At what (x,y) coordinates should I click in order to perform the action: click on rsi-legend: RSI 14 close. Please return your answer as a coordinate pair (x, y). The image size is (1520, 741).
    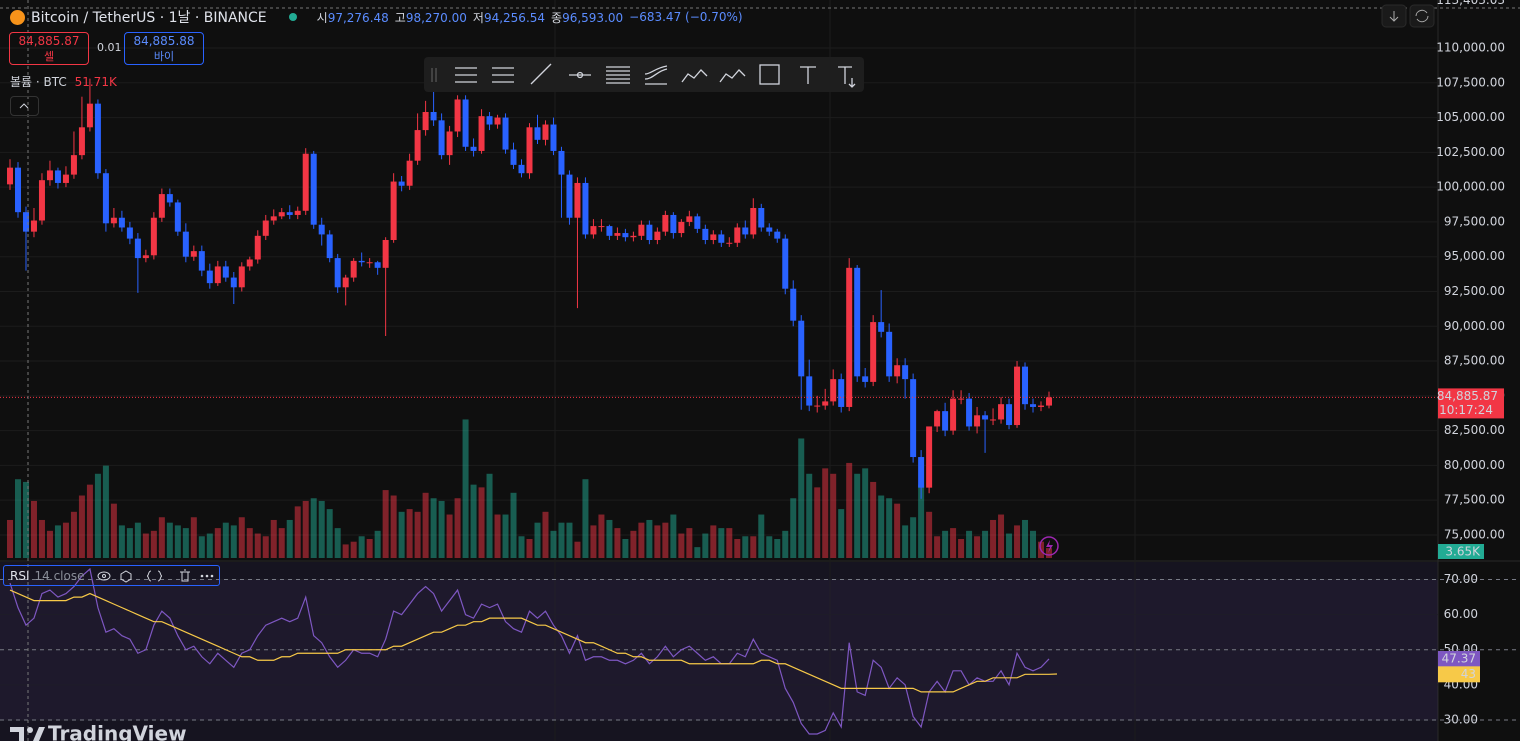
    Looking at the image, I should click on (111, 575).